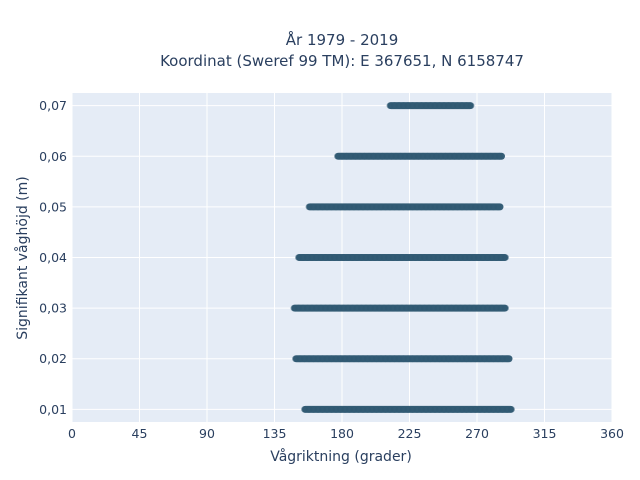 The image size is (640, 480). Describe the element at coordinates (342, 39) in the screenshot. I see `chart-title-line1: År 1979 - 2019` at that location.